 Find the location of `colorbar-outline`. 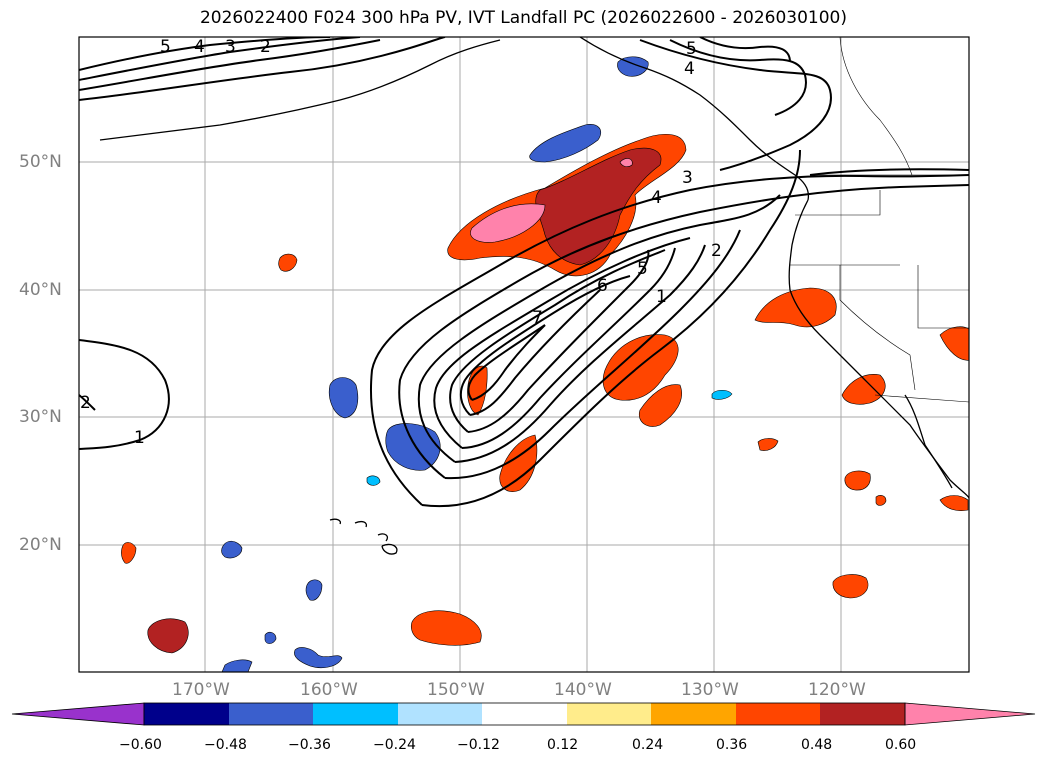

colorbar-outline is located at coordinates (524, 714).